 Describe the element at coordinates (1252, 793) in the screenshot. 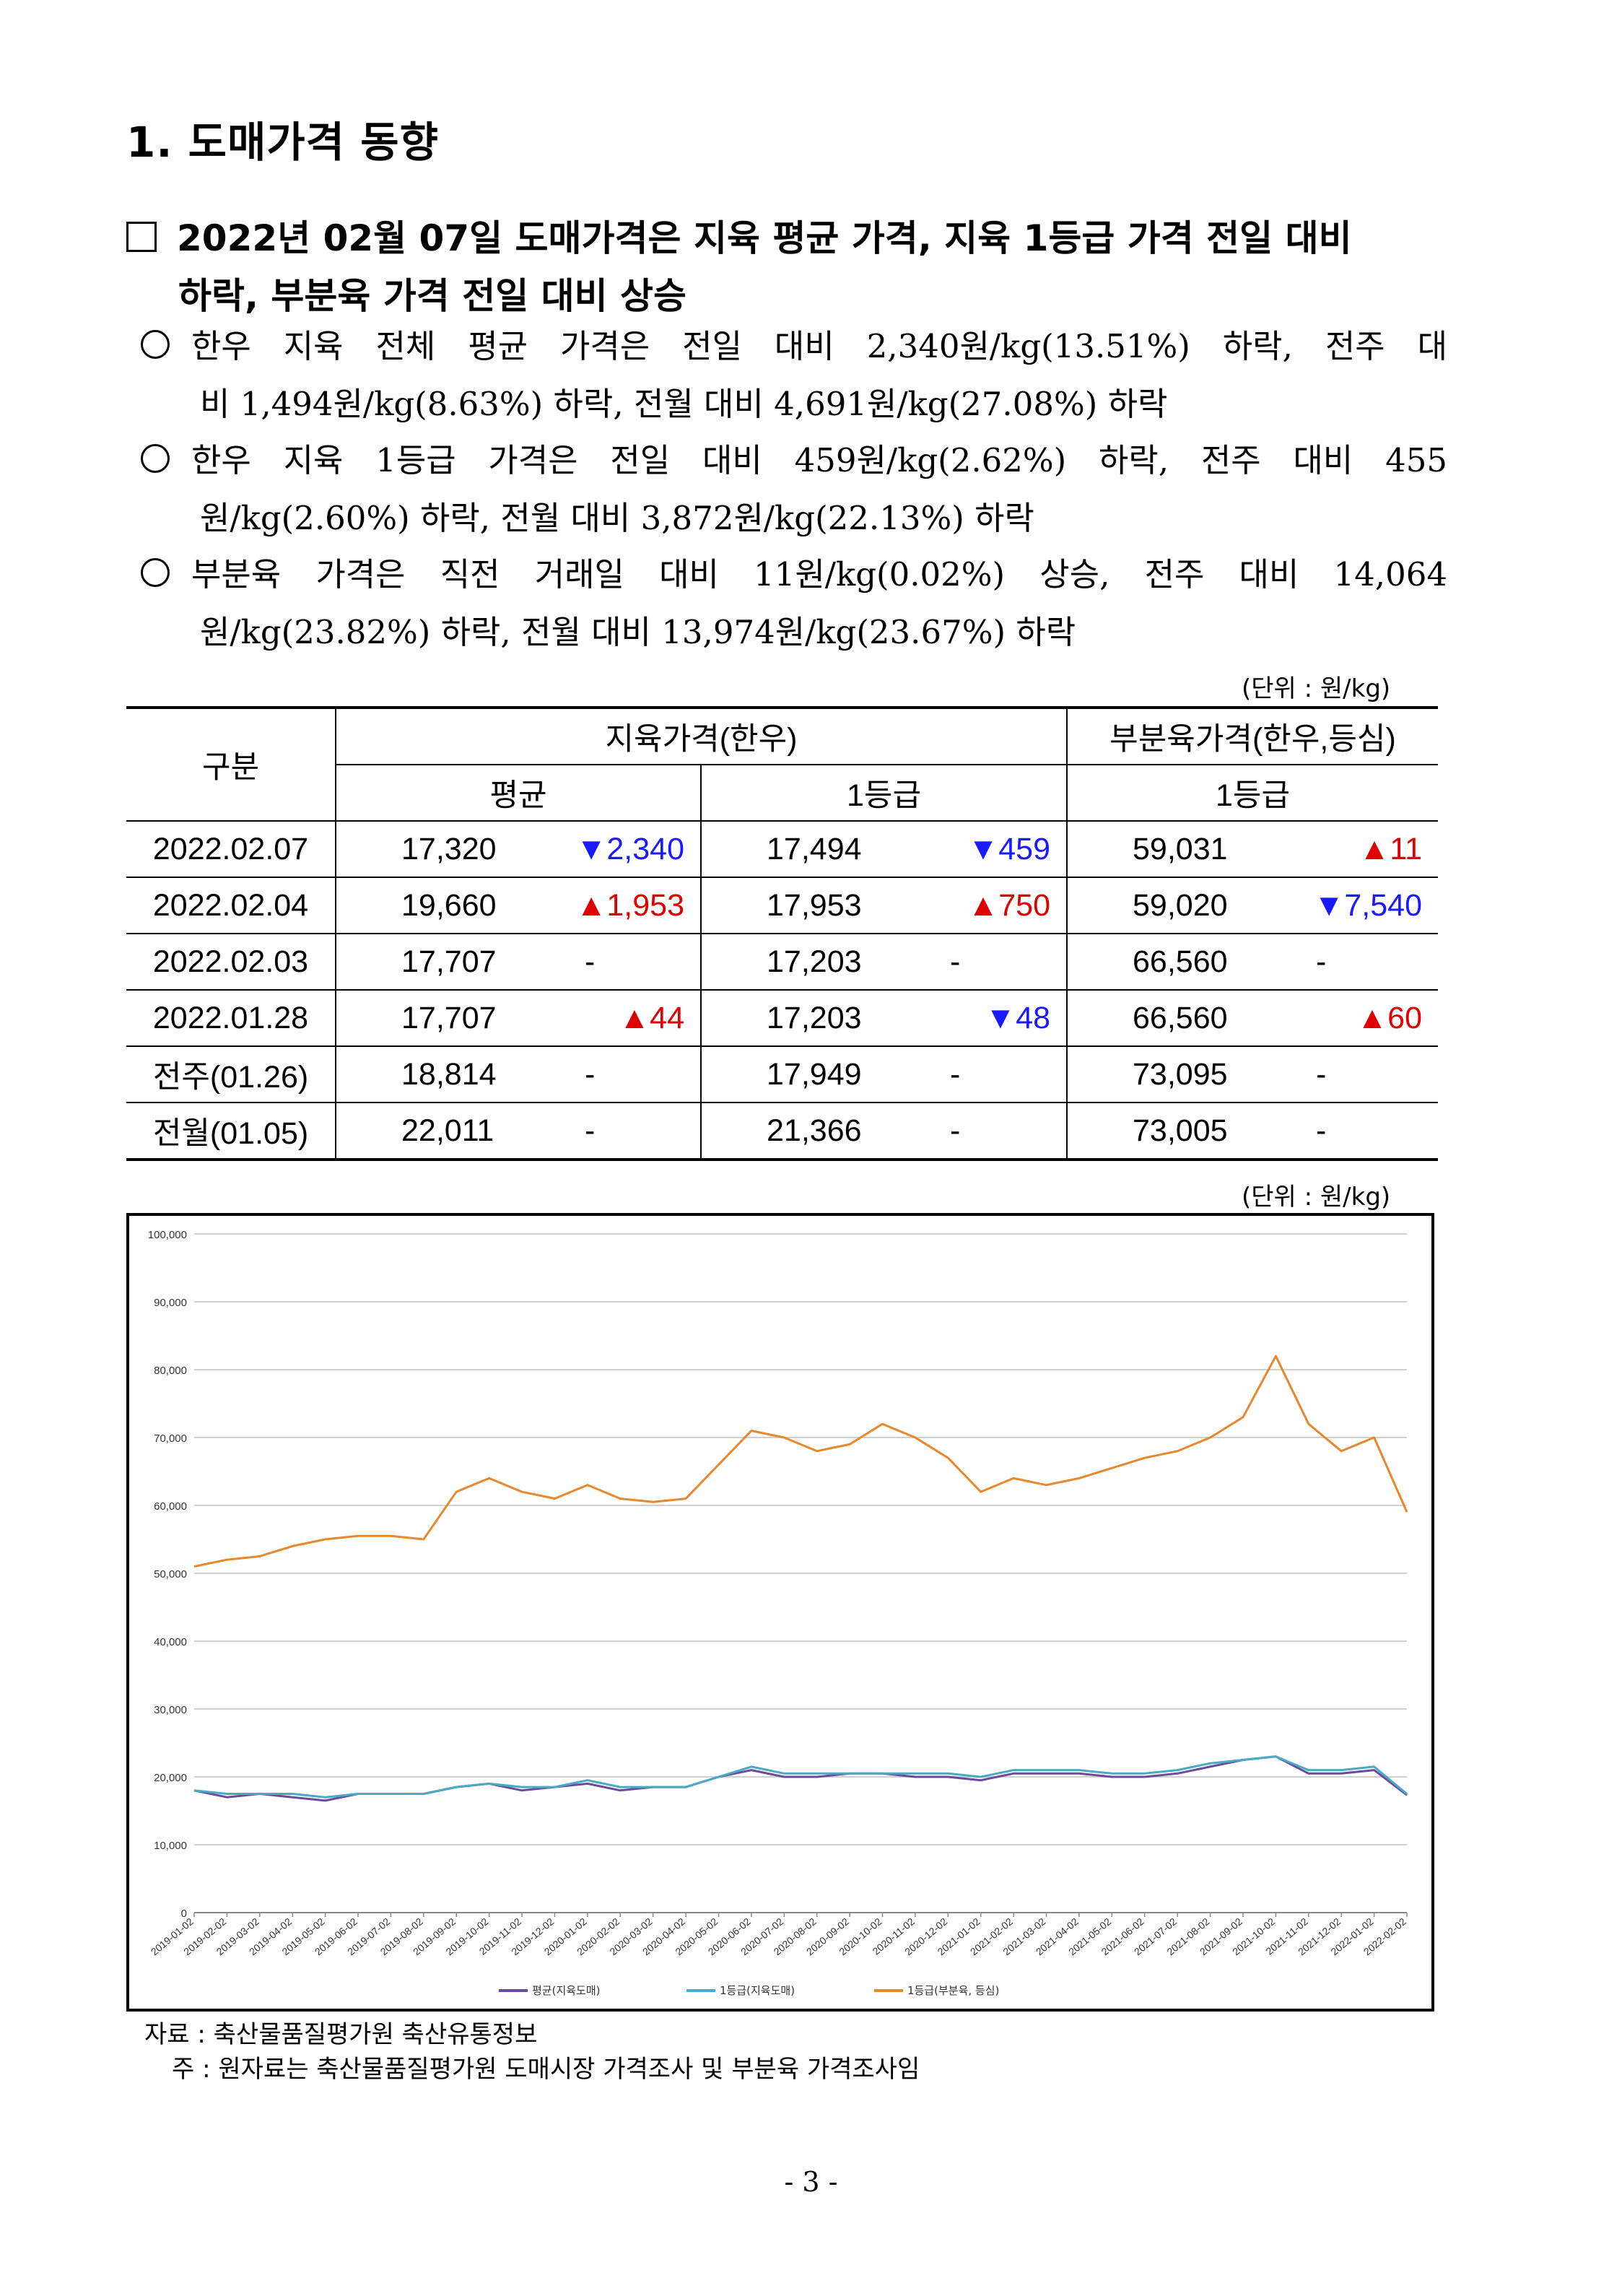

I see `header-grade1-cut: 1등급` at that location.